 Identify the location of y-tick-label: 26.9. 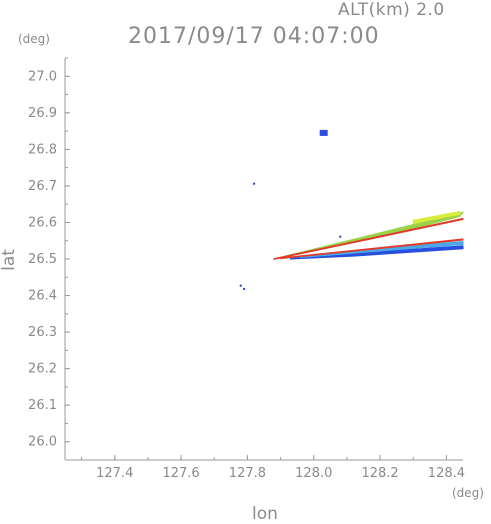
(42, 113).